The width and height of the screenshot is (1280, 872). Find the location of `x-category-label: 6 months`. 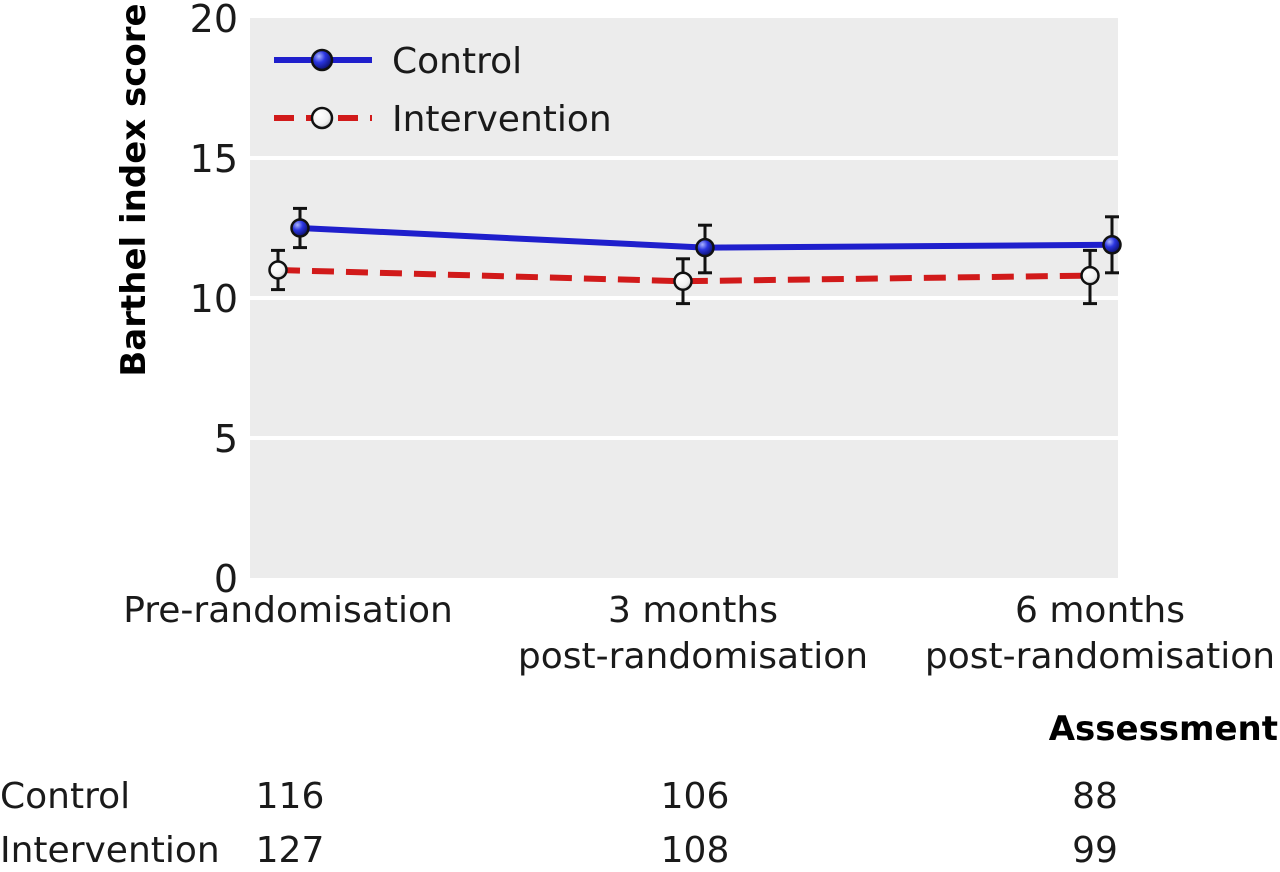

x-category-label: 6 months is located at coordinates (1100, 610).